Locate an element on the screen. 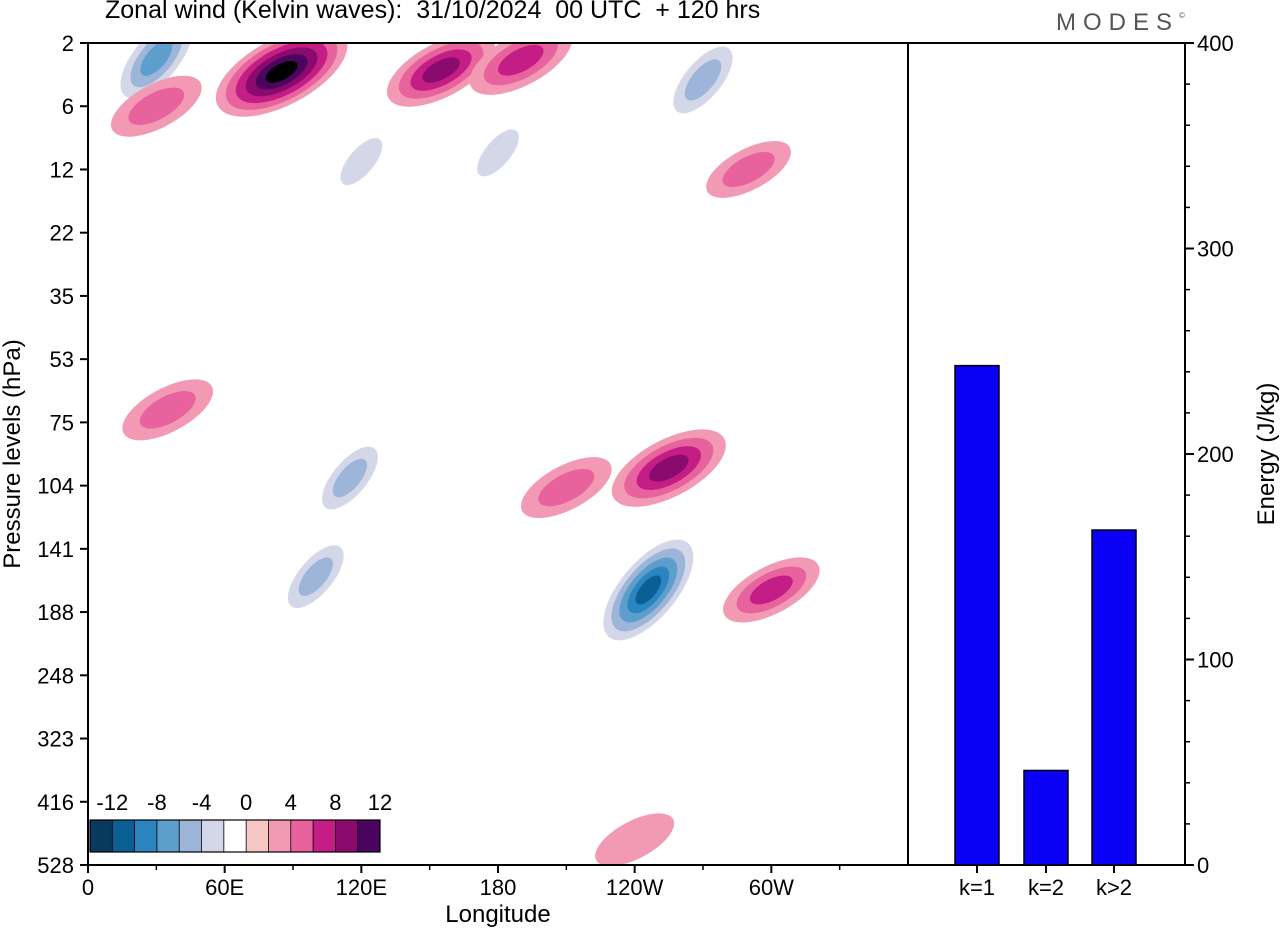 The width and height of the screenshot is (1280, 930). x-tick-label: 120W is located at coordinates (635, 887).